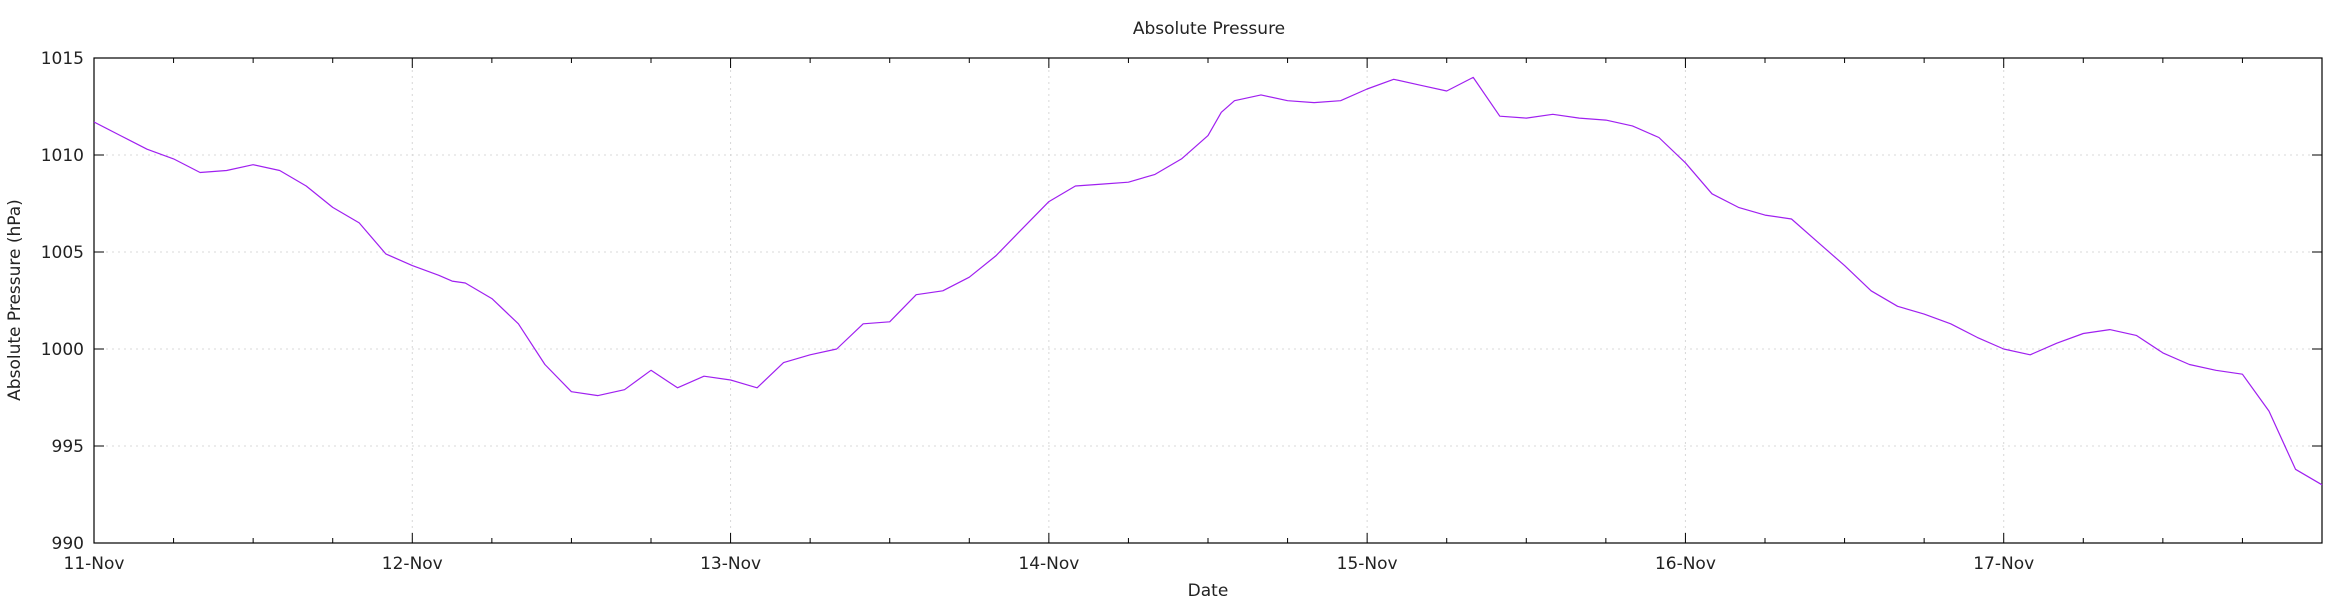 The width and height of the screenshot is (2340, 600). What do you see at coordinates (1208, 590) in the screenshot?
I see `x-axis-title: Date` at bounding box center [1208, 590].